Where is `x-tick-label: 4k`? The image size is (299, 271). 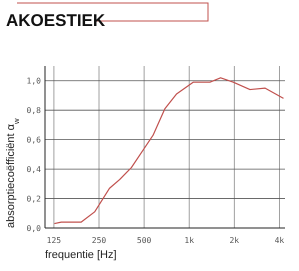 x-tick-label: 4k is located at coordinates (279, 240).